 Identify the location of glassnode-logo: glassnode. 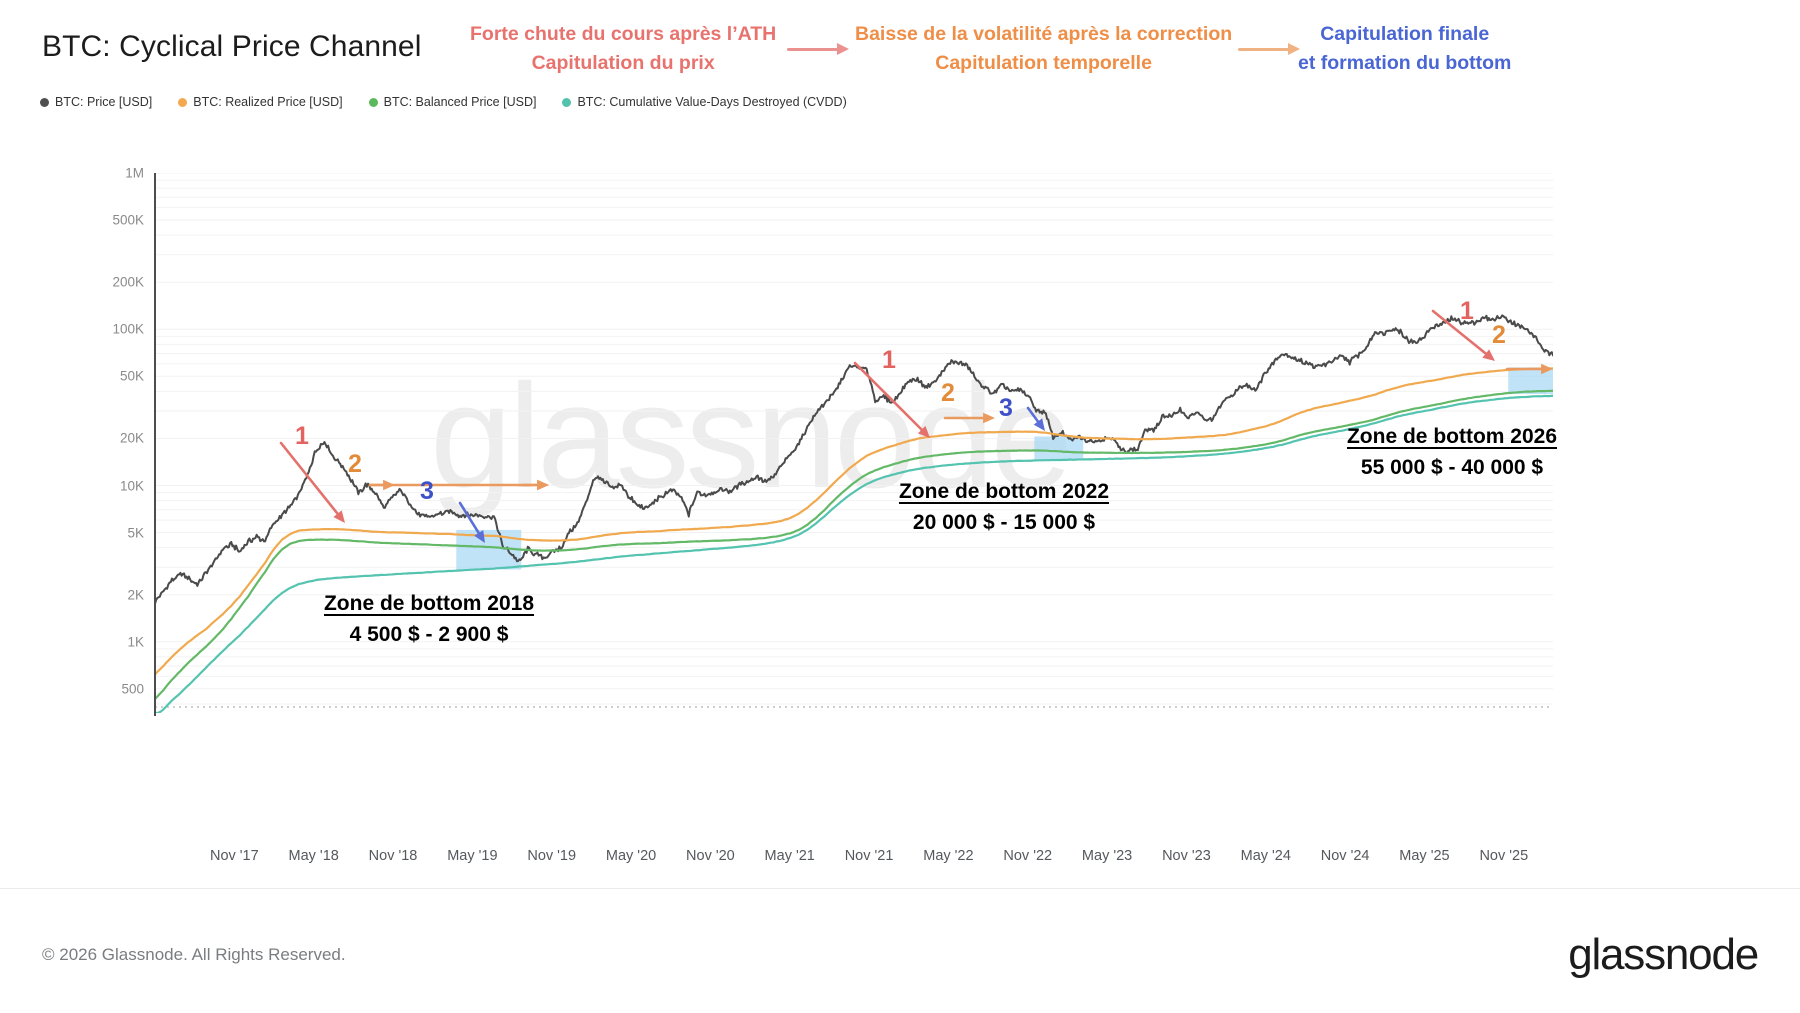
(1663, 954).